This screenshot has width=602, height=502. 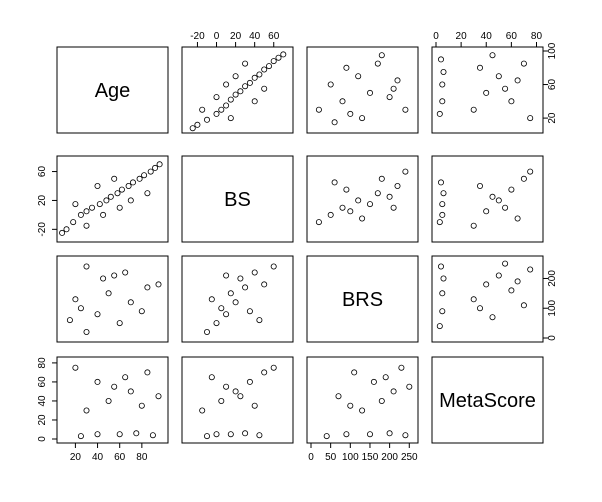 What do you see at coordinates (98, 457) in the screenshot?
I see `tick-label-age-bottom-1: 40` at bounding box center [98, 457].